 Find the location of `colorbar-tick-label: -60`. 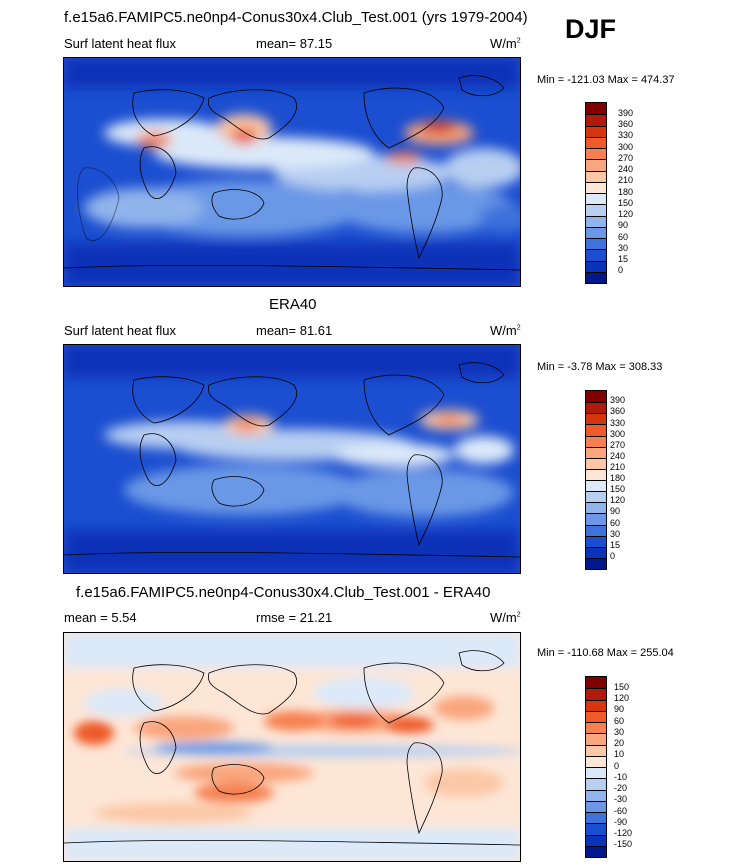

colorbar-tick-label: -60 is located at coordinates (621, 811).